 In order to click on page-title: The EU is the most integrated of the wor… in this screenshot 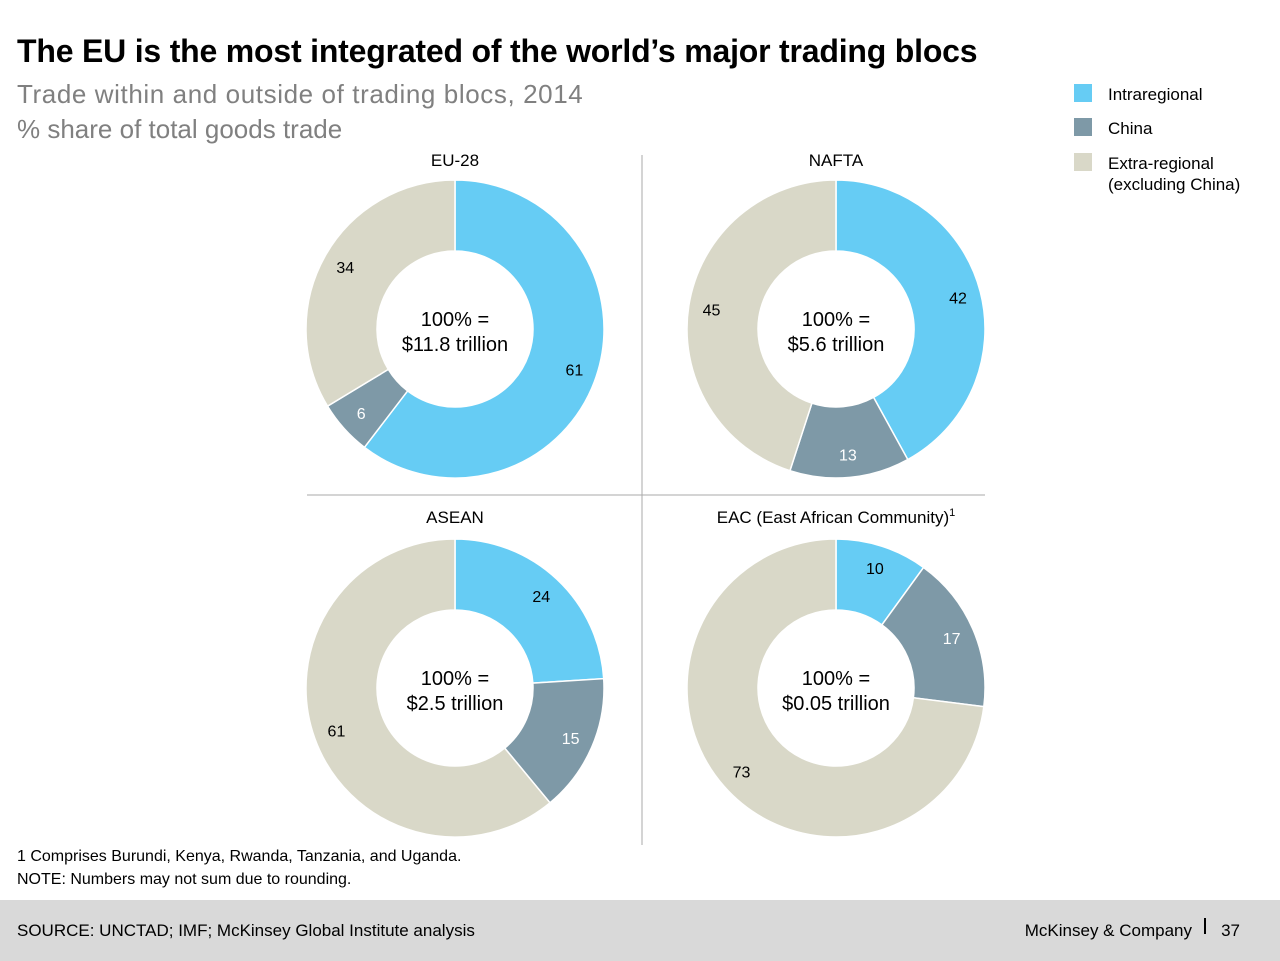, I will do `click(497, 51)`.